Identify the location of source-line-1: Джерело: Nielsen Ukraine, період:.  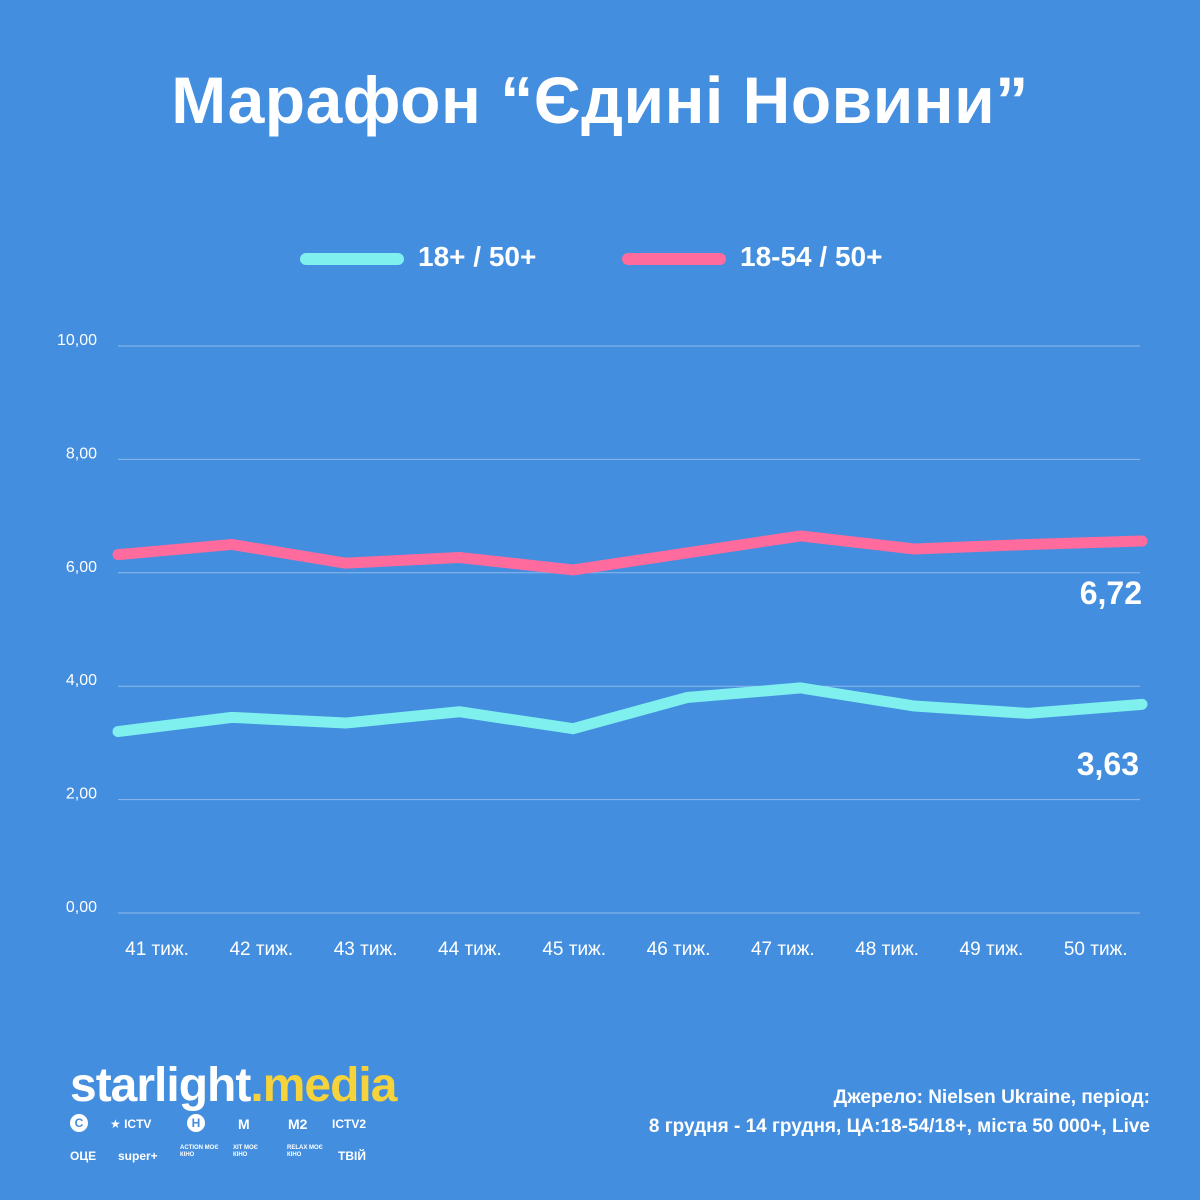
(991, 1097).